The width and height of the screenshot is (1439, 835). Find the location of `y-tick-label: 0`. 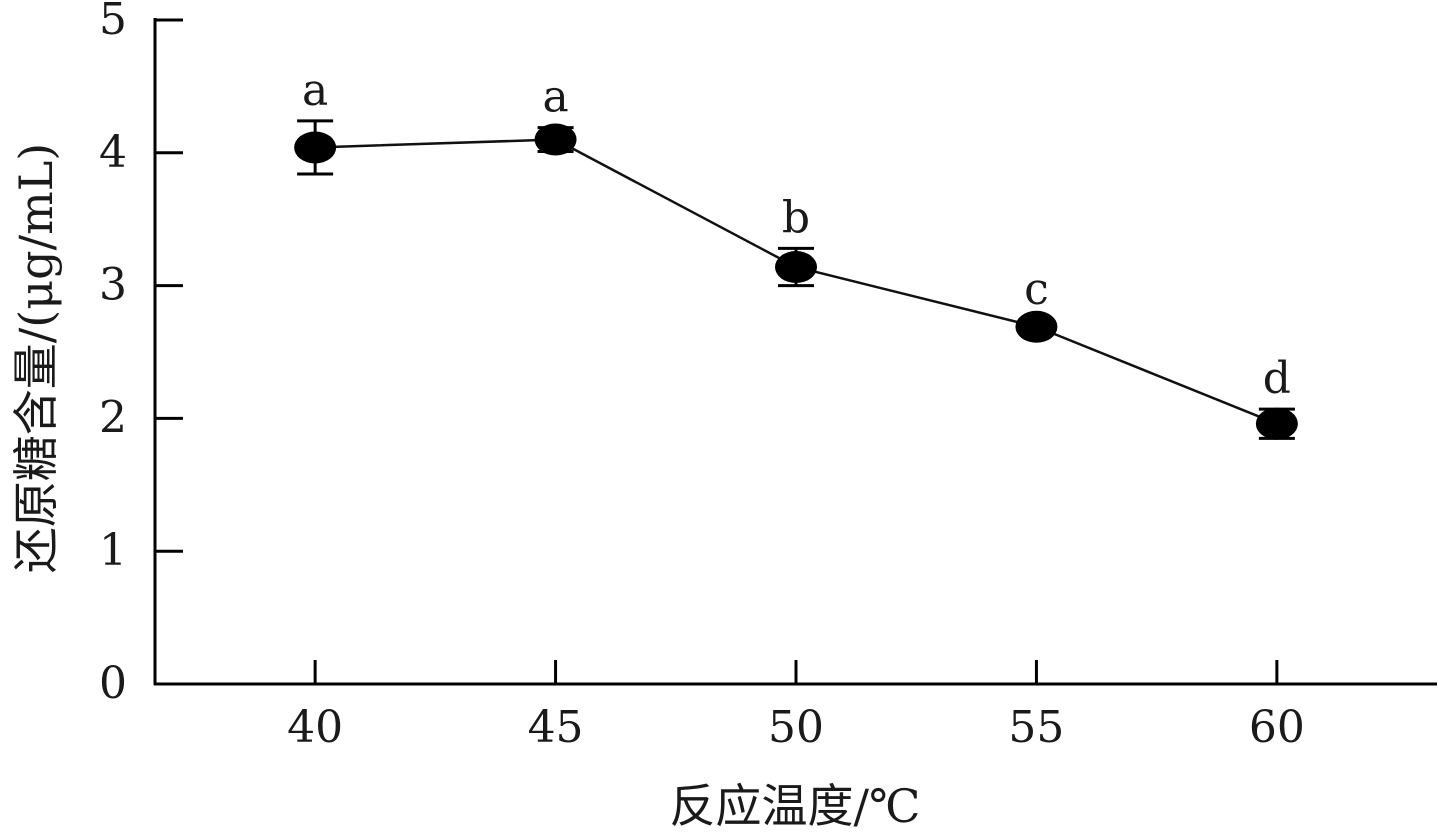

y-tick-label: 0 is located at coordinates (113, 683).